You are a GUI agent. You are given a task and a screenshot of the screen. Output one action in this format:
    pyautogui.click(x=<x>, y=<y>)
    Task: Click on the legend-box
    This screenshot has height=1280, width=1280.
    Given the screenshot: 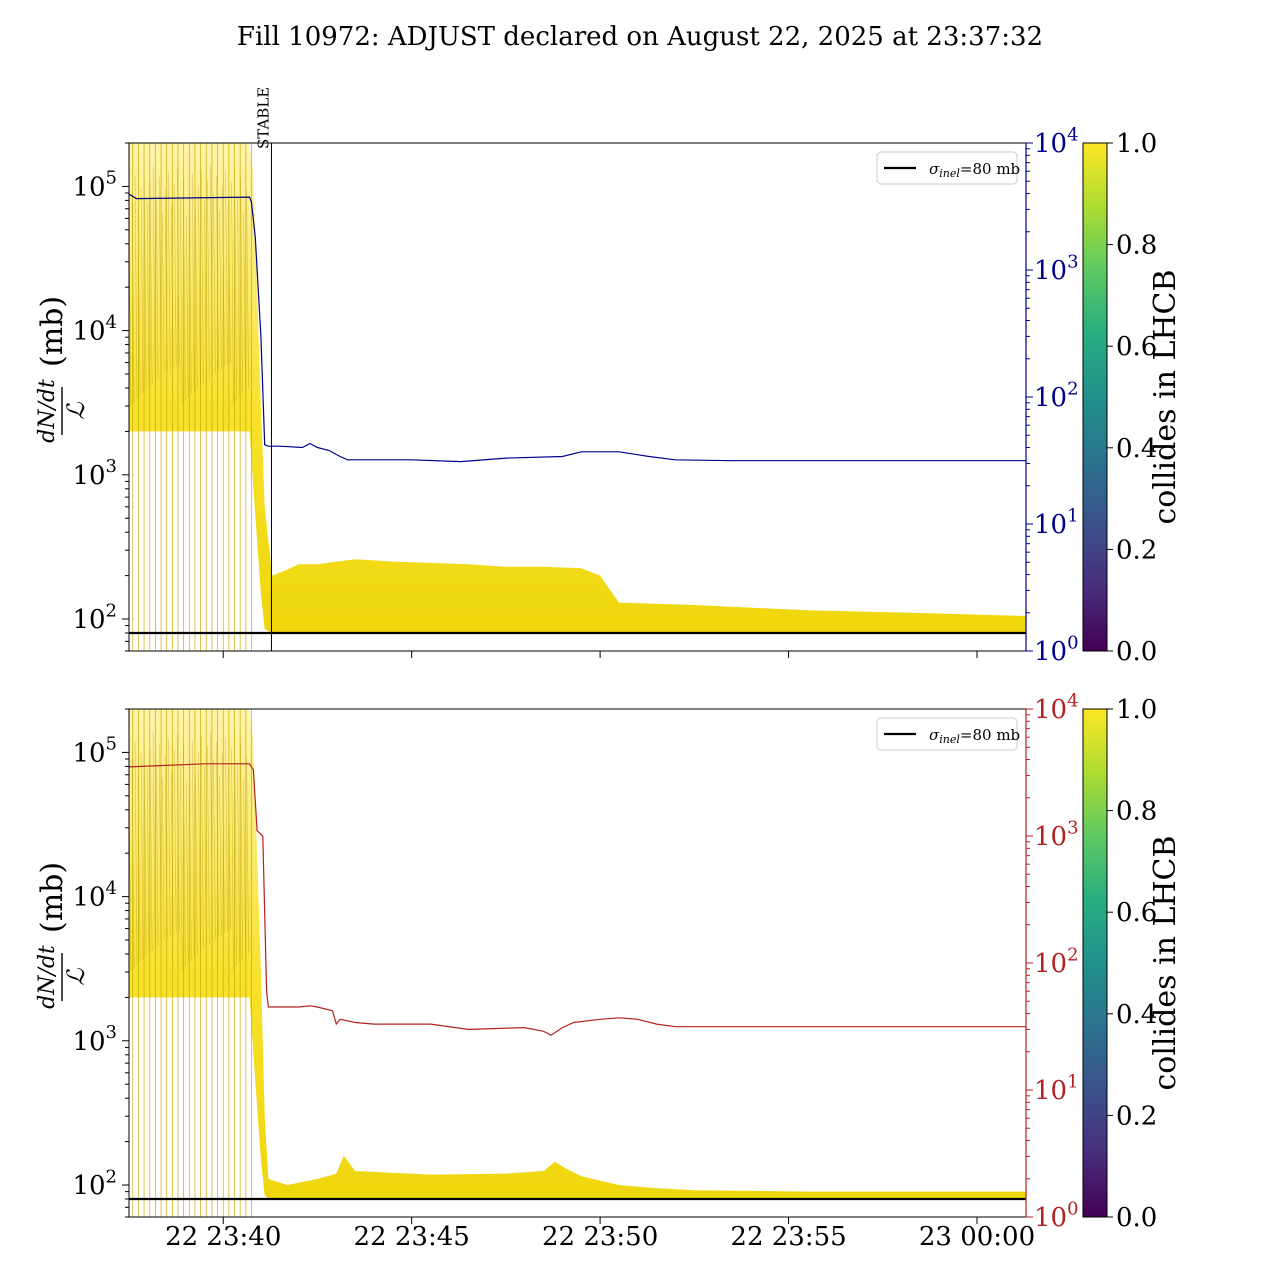 What is the action you would take?
    pyautogui.click(x=947, y=168)
    